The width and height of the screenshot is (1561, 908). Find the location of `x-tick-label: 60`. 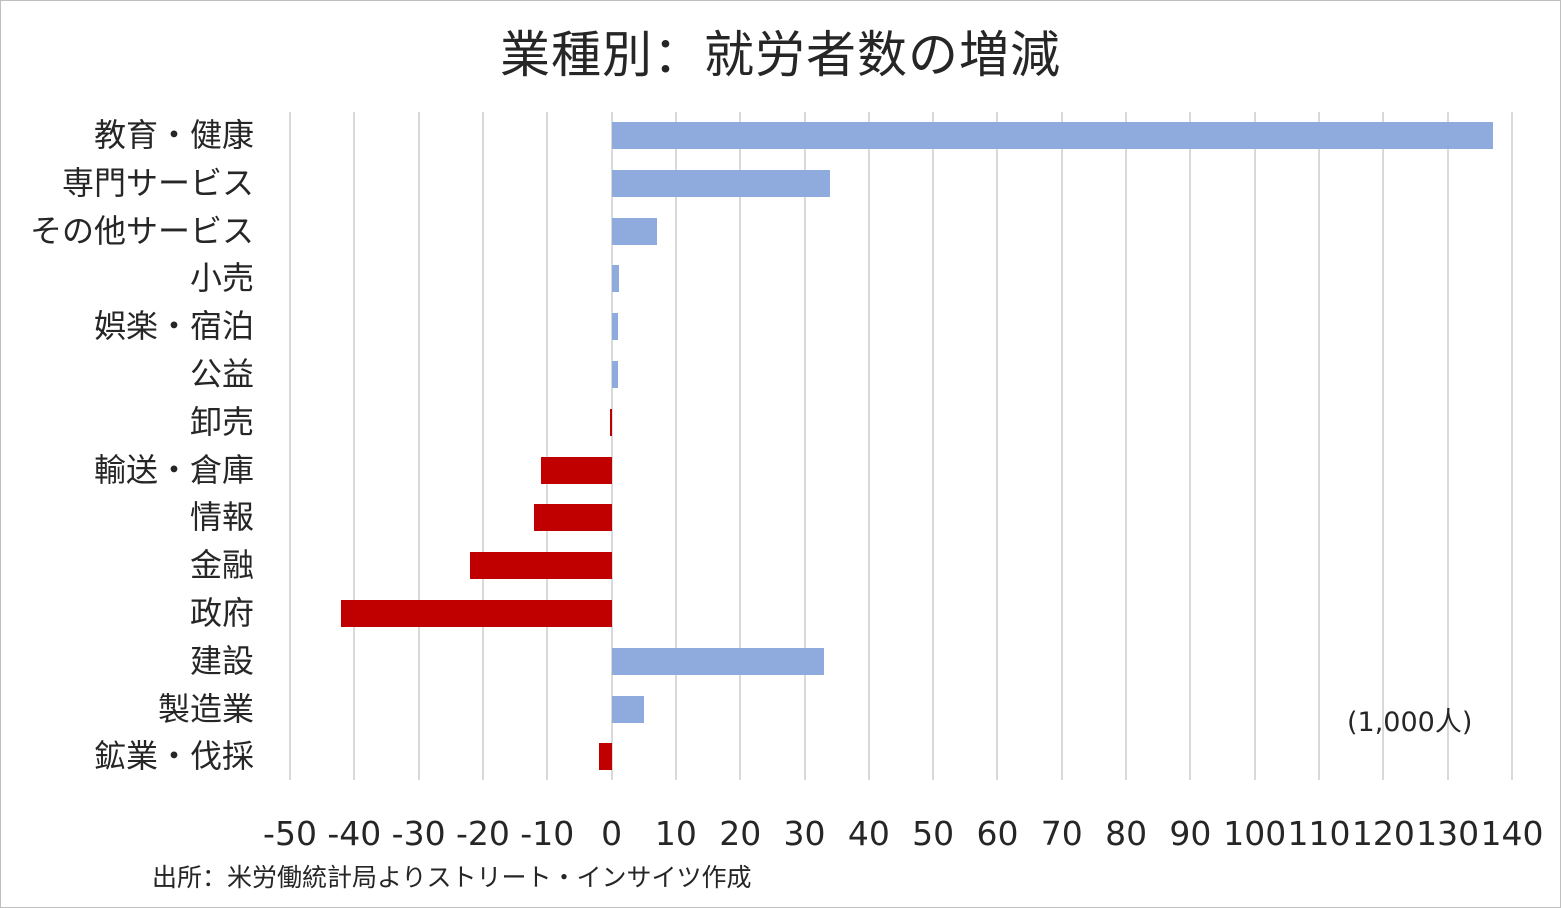

x-tick-label: 60 is located at coordinates (997, 833).